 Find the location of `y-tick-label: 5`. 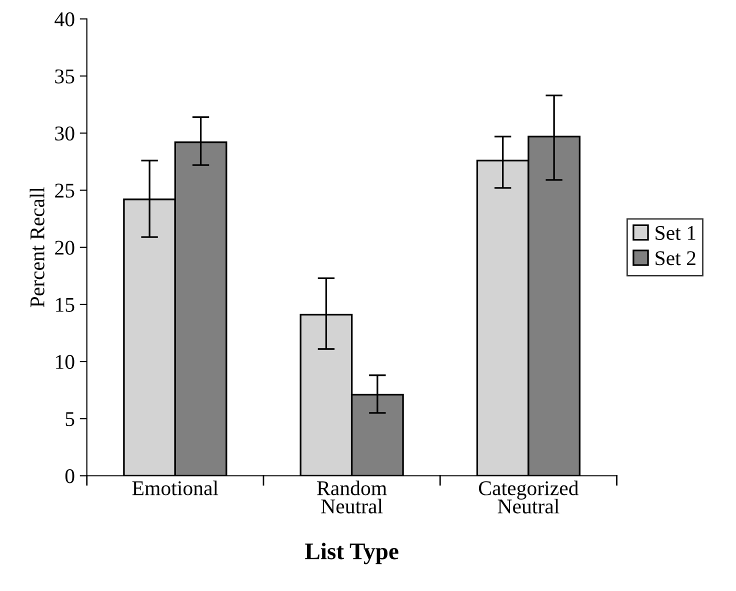

y-tick-label: 5 is located at coordinates (70, 419).